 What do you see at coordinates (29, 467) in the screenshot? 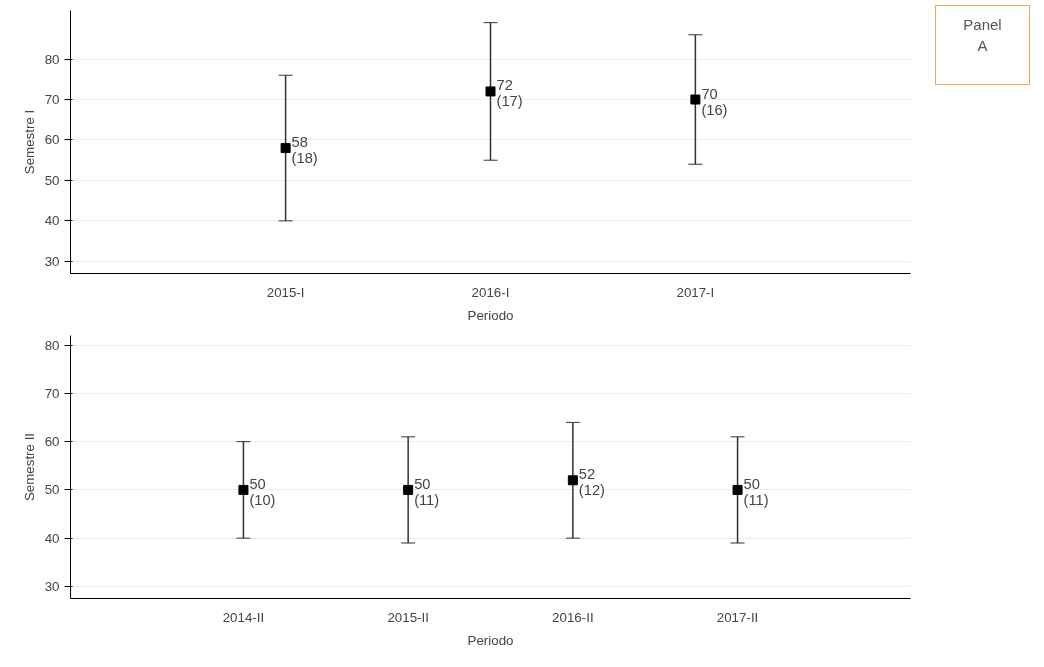
I see `y-axis-title: Semestre II` at bounding box center [29, 467].